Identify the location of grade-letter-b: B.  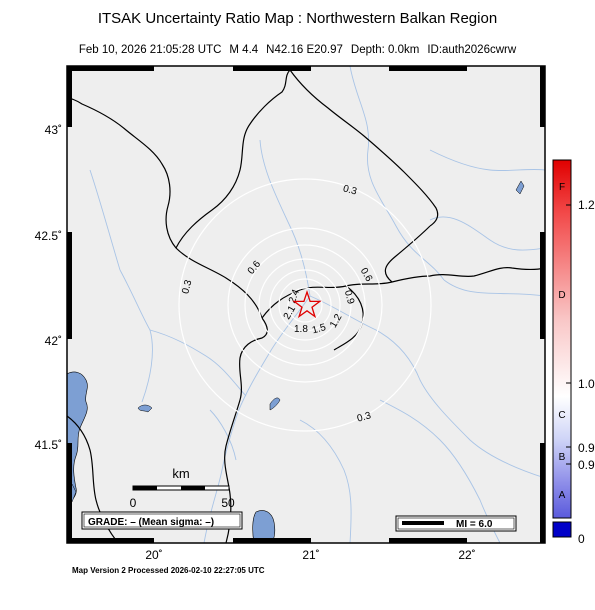
(562, 457).